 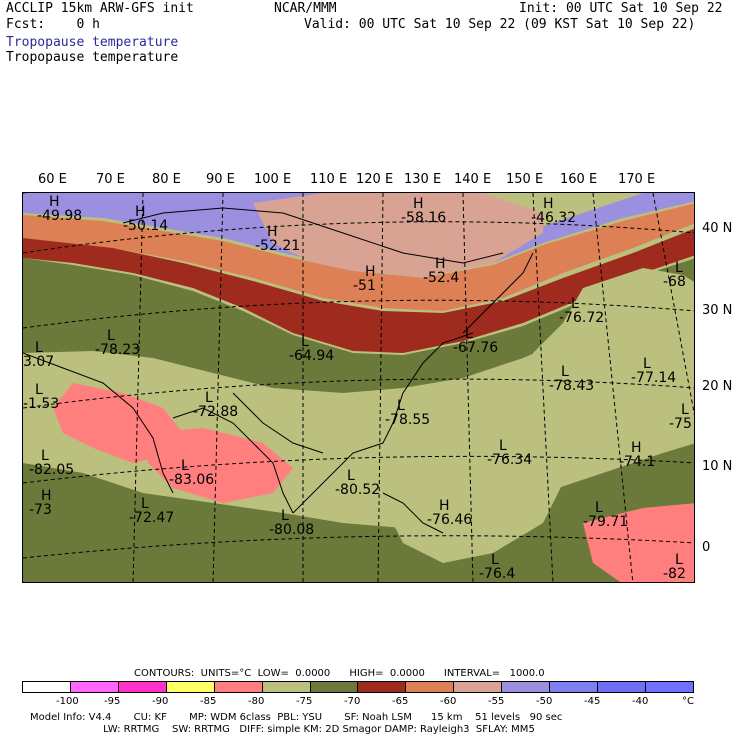 I want to click on longitude-label: 70 E, so click(x=110, y=179).